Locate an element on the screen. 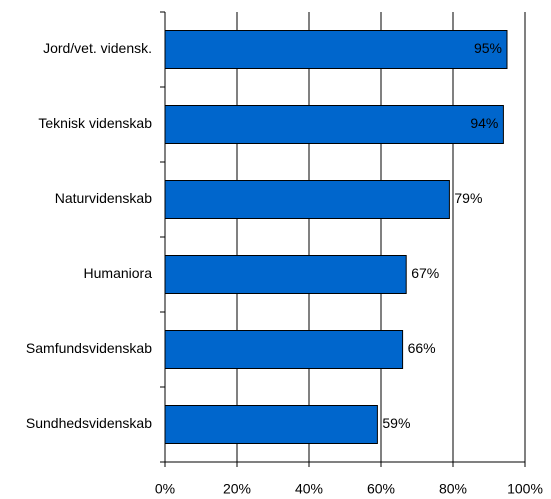 Image resolution: width=551 pixels, height=499 pixels. y-tick-label: Jord/vet. vidensk. is located at coordinates (97, 48).